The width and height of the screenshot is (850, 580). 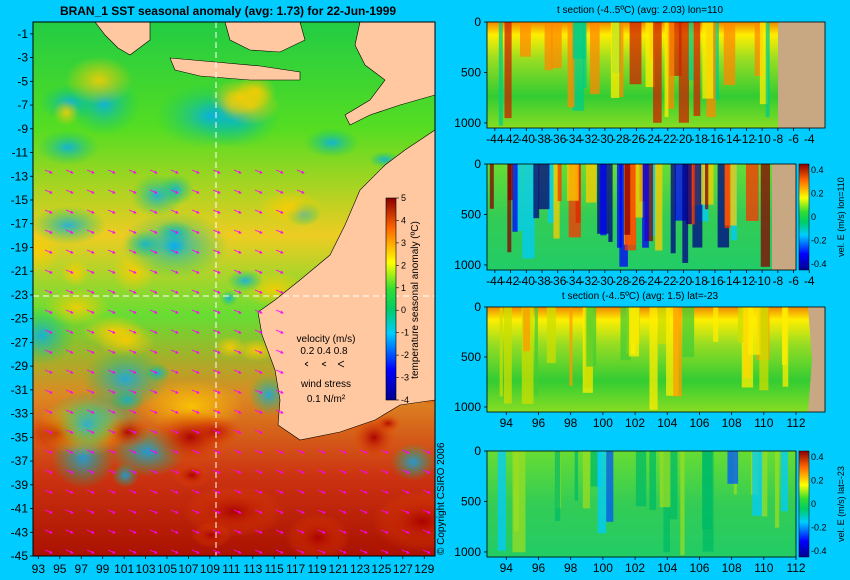 I want to click on x-tick-label: -20, so click(x=684, y=139).